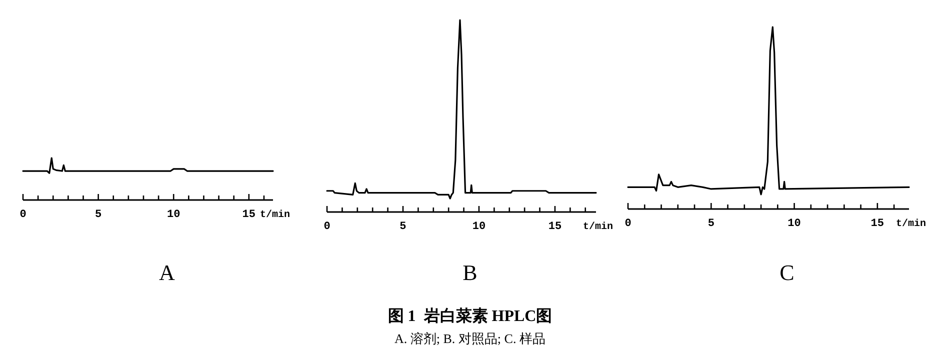 The width and height of the screenshot is (929, 361). I want to click on text: A. 溶剂; B. 对照品; C. 样品, so click(470, 338).